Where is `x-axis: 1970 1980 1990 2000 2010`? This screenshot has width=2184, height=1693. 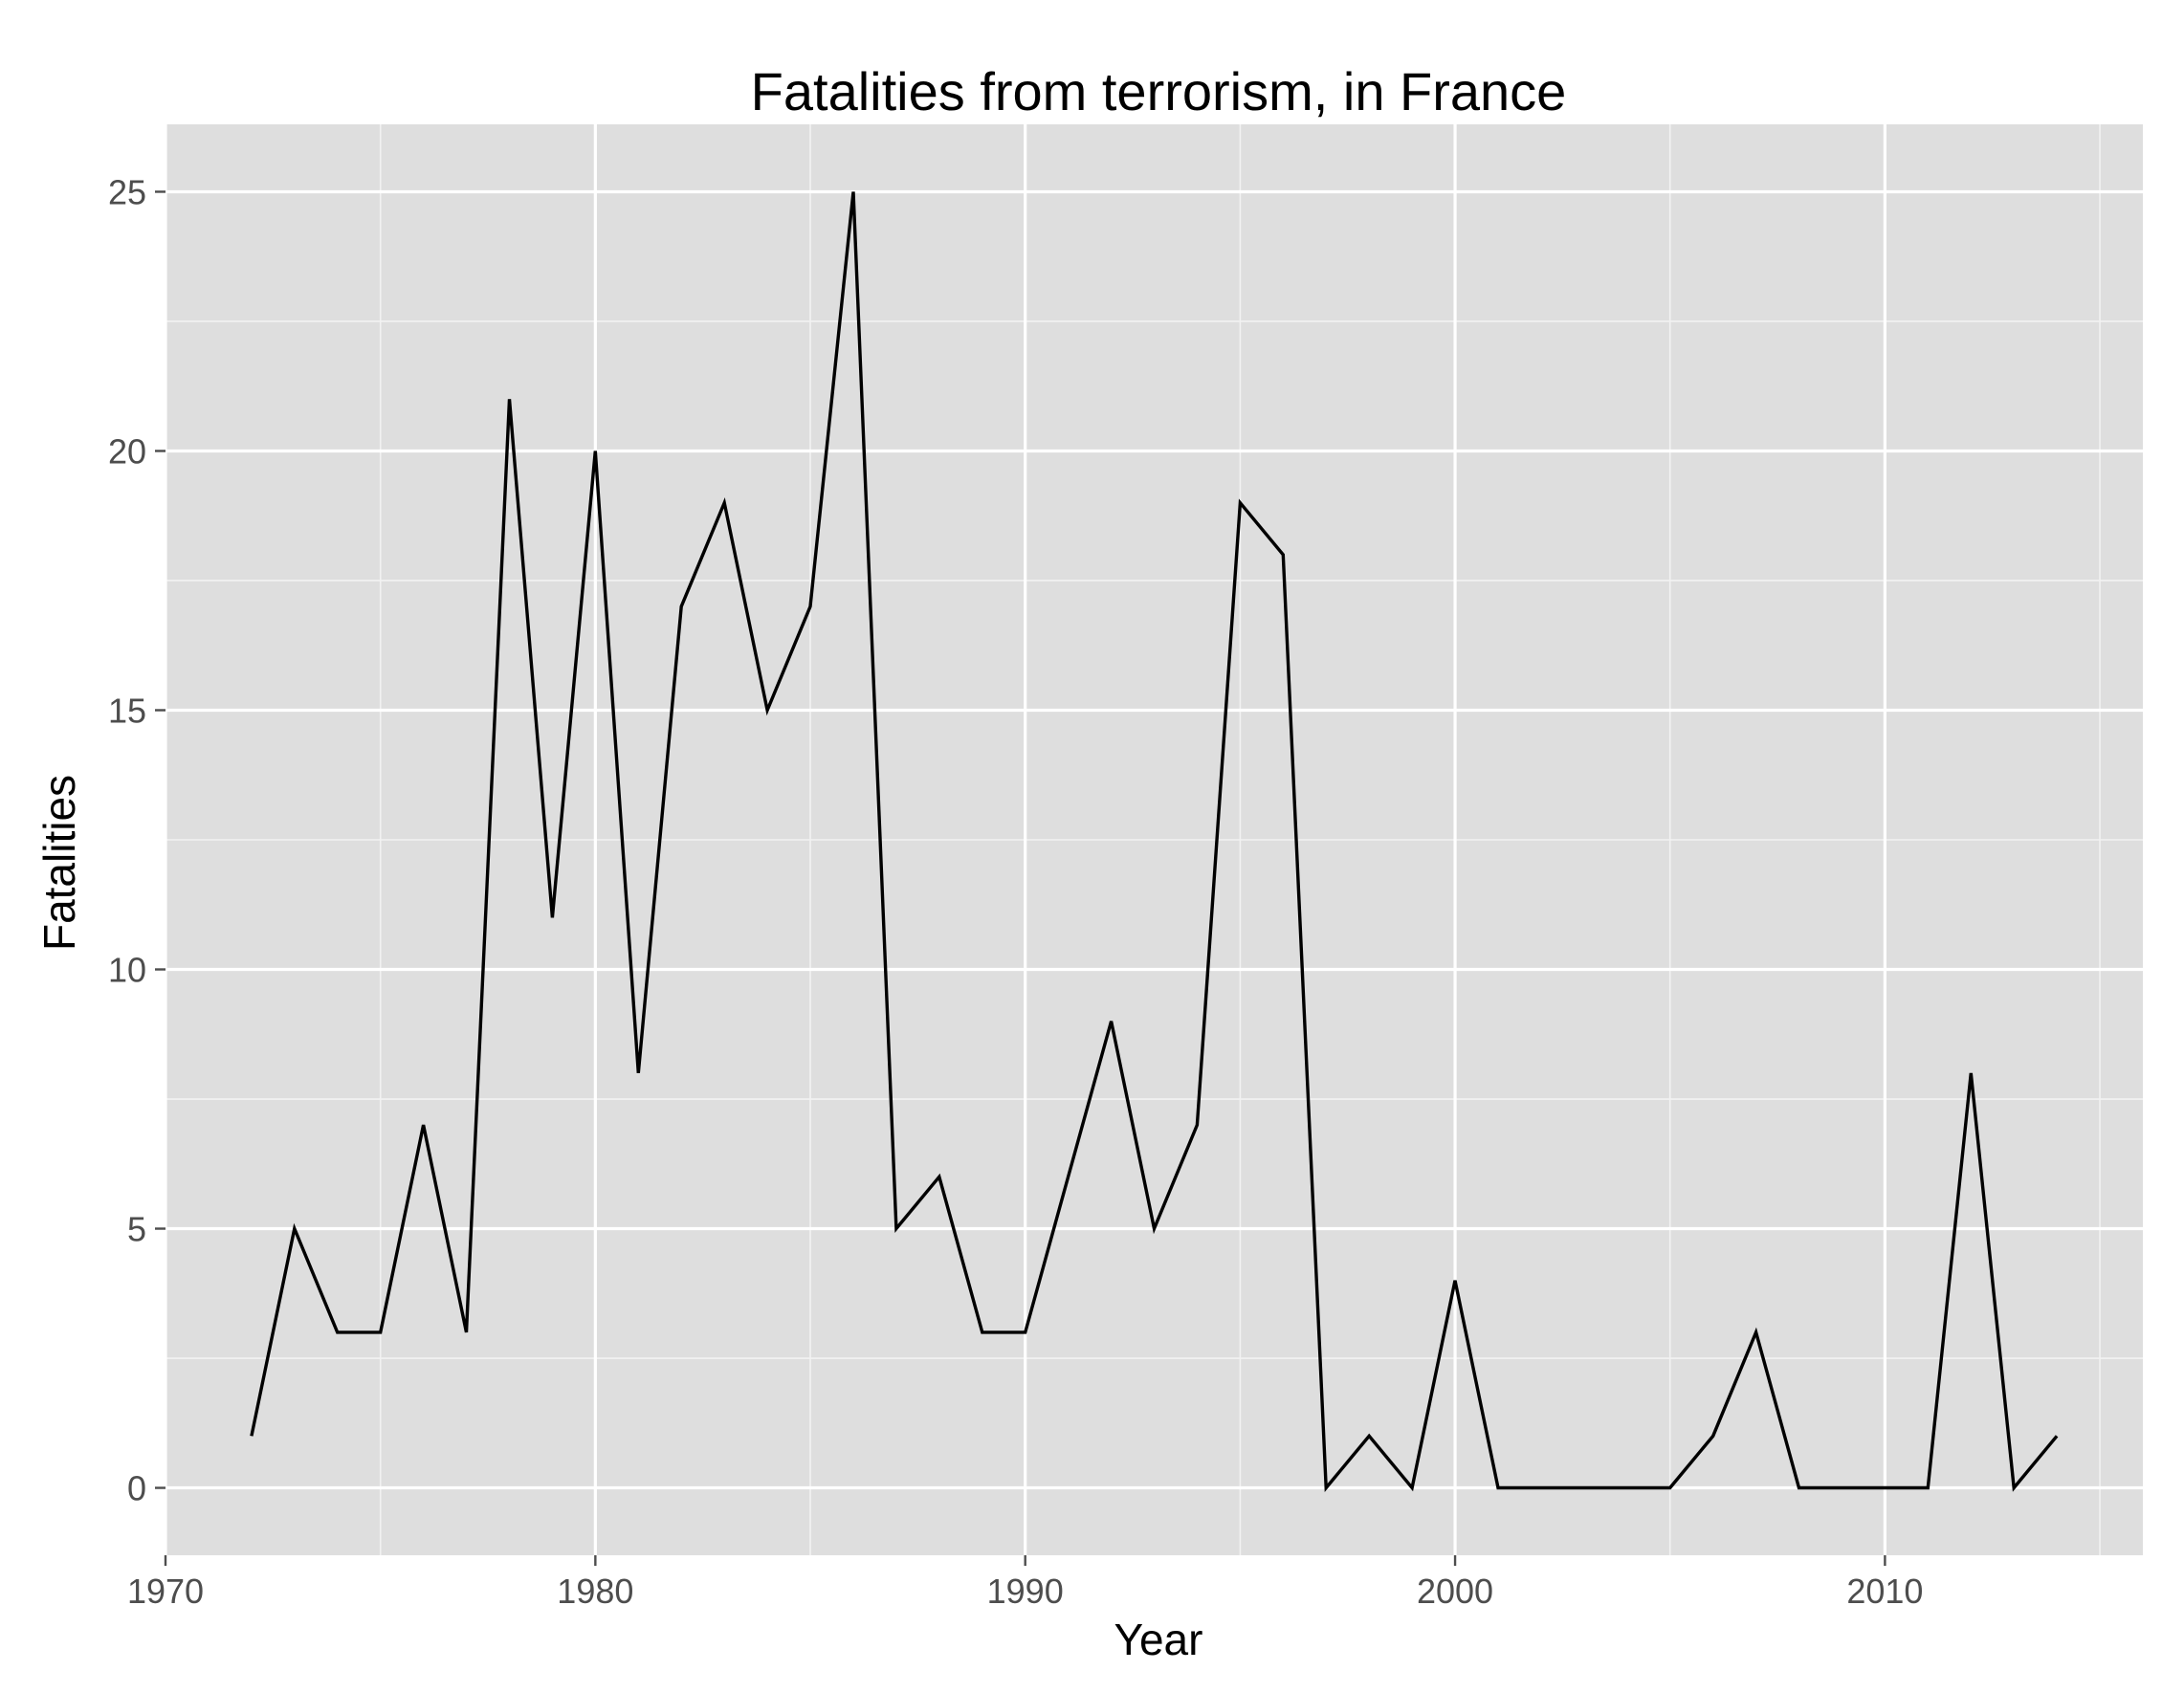 x-axis: 1970 1980 1990 2000 2010 is located at coordinates (1025, 1583).